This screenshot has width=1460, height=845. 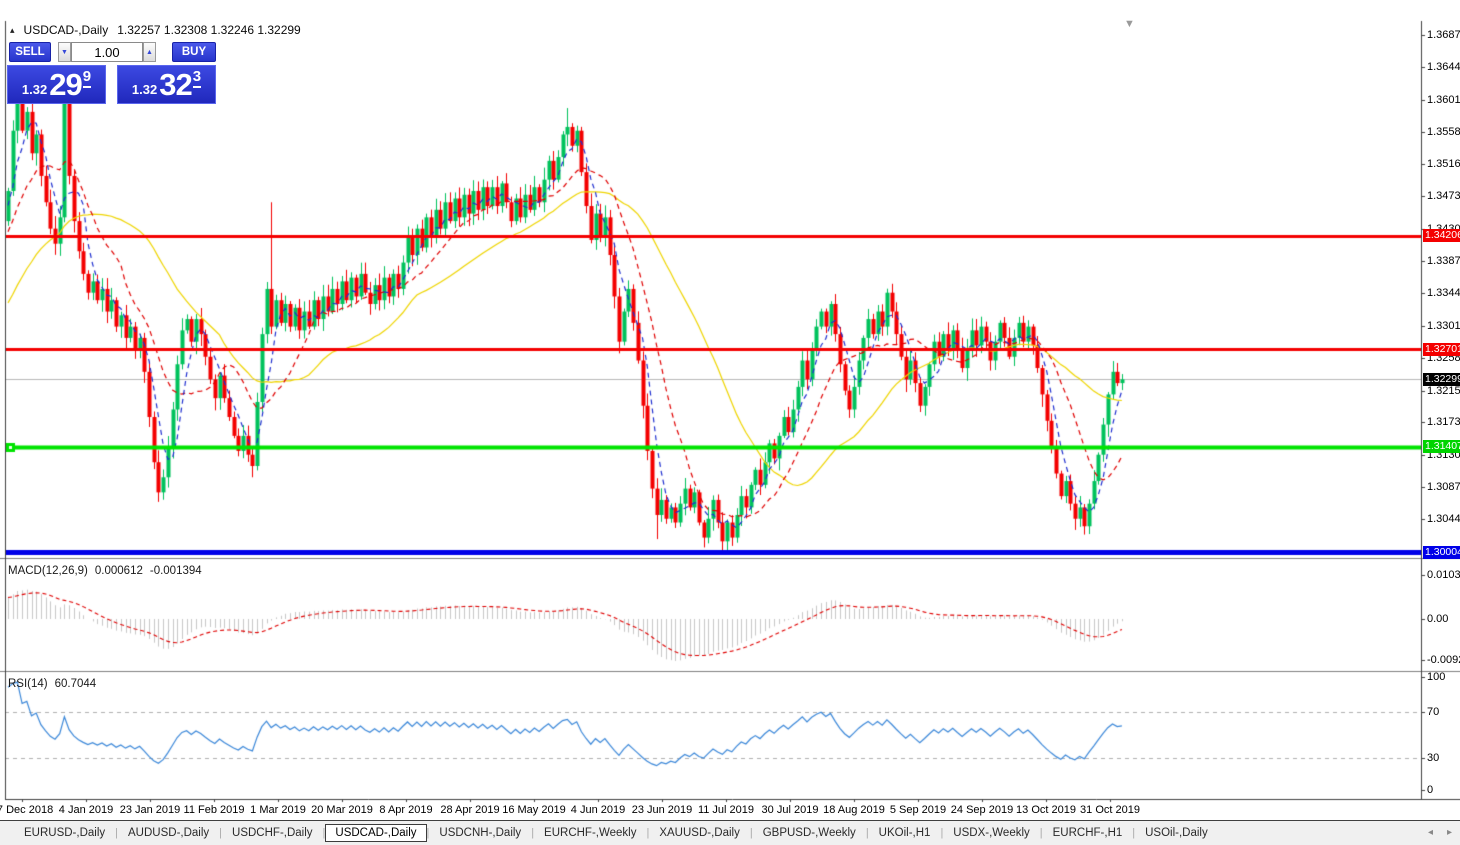 What do you see at coordinates (699, 833) in the screenshot?
I see `tab-xauusd-daily: XAUUSD-,Daily` at bounding box center [699, 833].